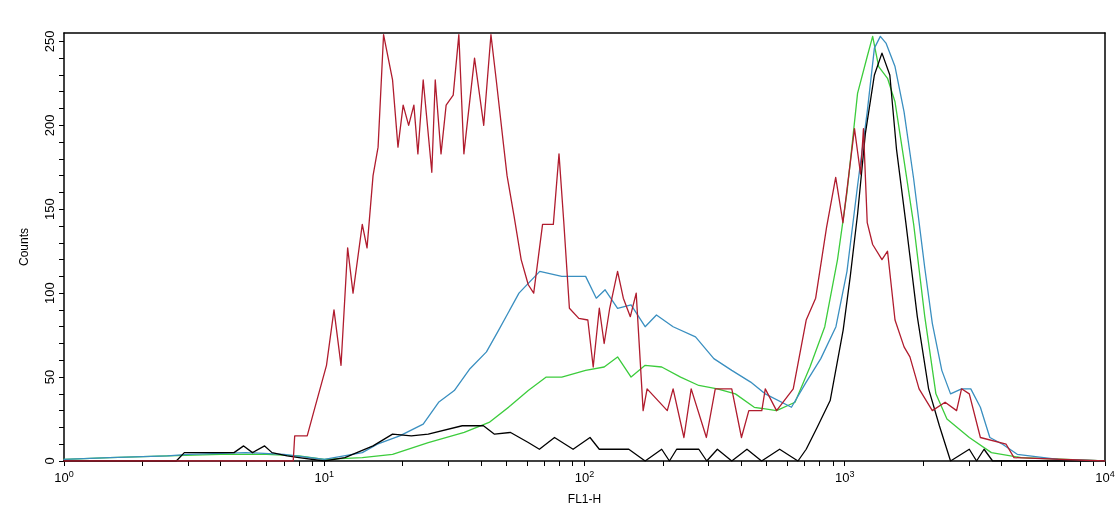  I want to click on y-axis-title: Counts, so click(24, 247).